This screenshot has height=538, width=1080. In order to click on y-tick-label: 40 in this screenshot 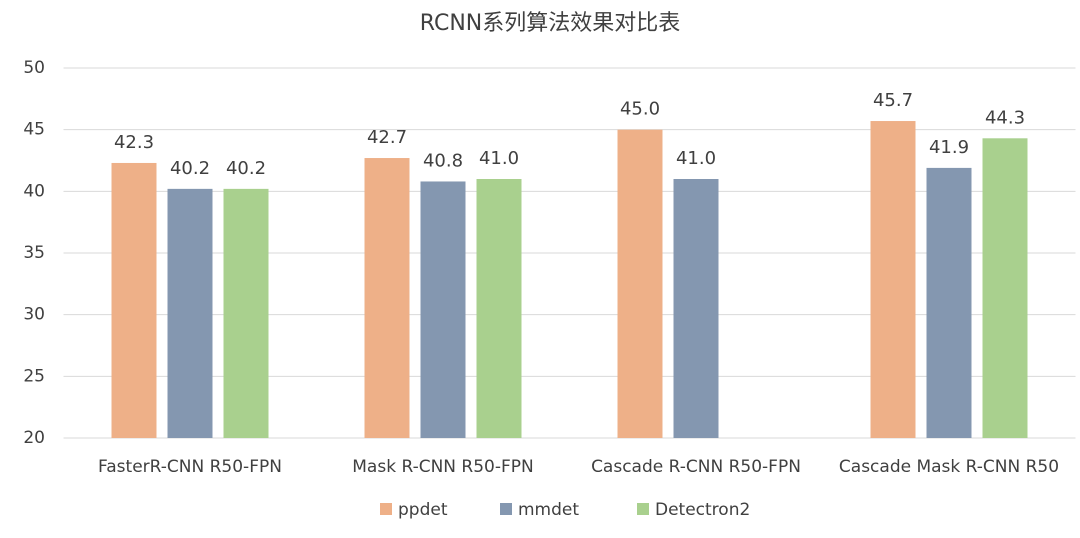, I will do `click(34, 191)`.